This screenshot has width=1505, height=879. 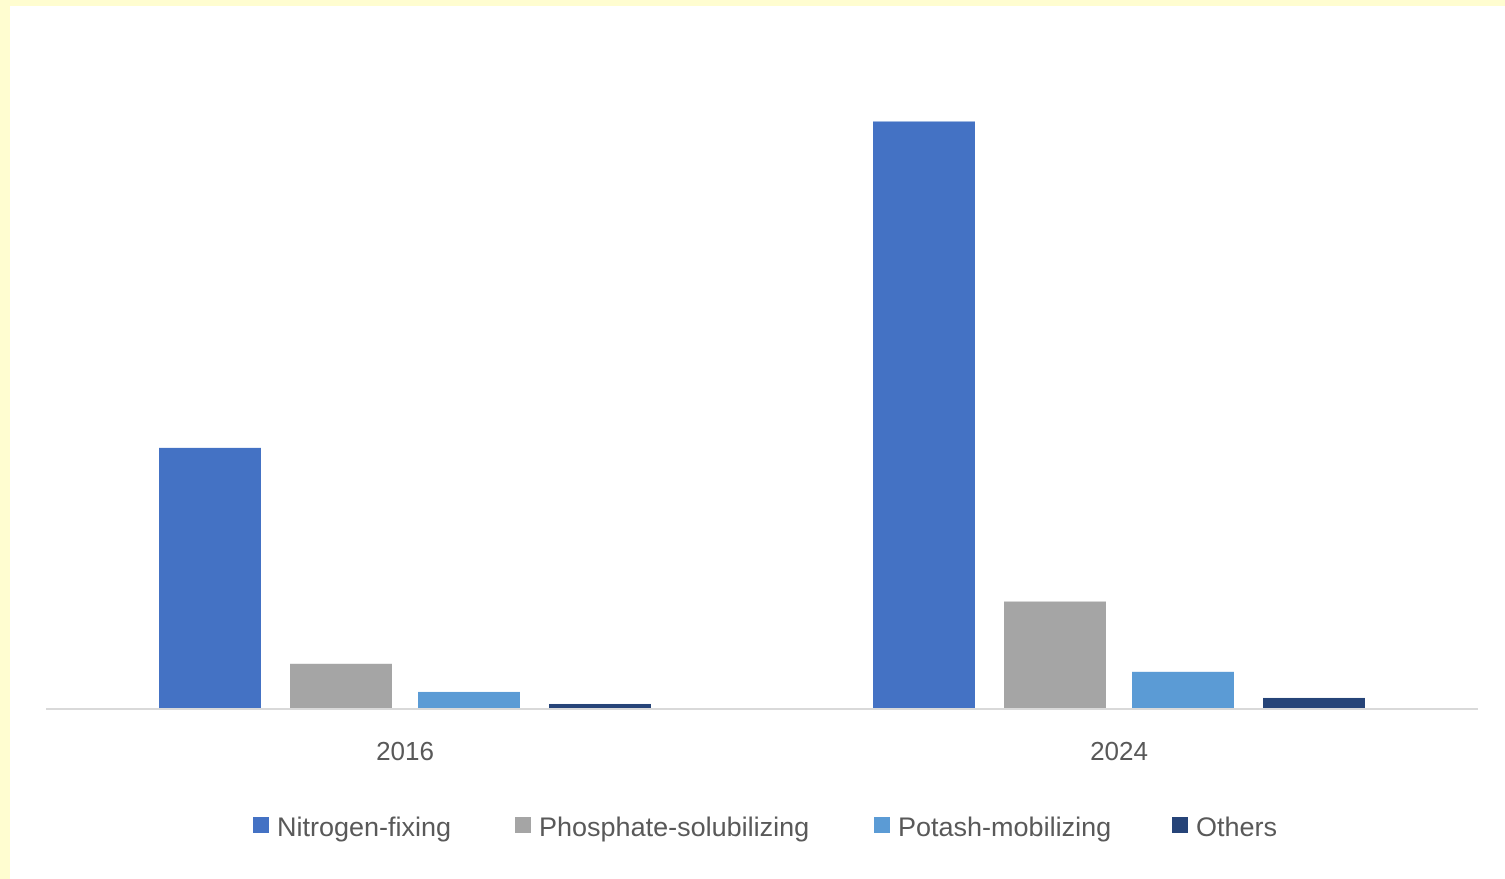 What do you see at coordinates (1314, 703) in the screenshot?
I see `bar-others-2024` at bounding box center [1314, 703].